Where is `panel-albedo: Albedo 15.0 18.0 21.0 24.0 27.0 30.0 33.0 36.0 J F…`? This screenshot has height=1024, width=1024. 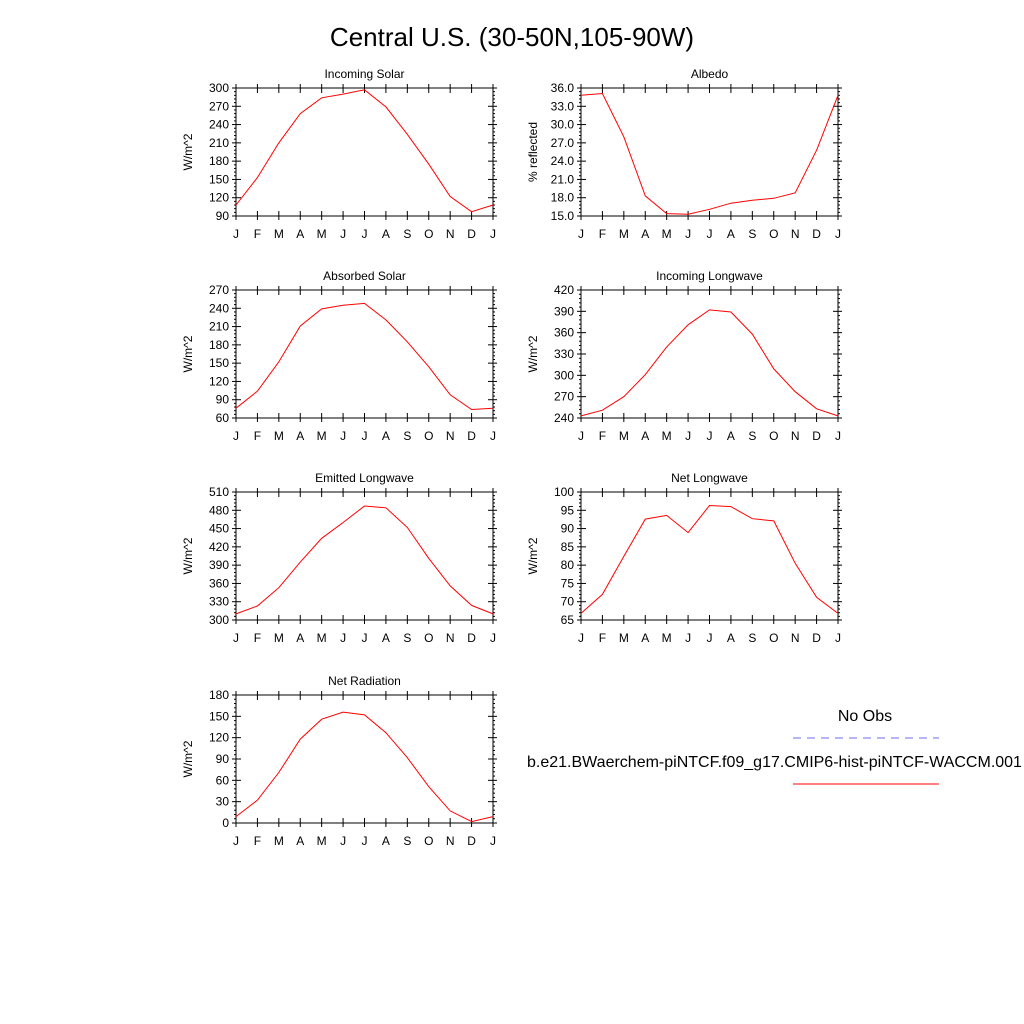 panel-albedo: Albedo 15.0 18.0 21.0 24.0 27.0 30.0 33.0 36.0 J F… is located at coordinates (684, 154).